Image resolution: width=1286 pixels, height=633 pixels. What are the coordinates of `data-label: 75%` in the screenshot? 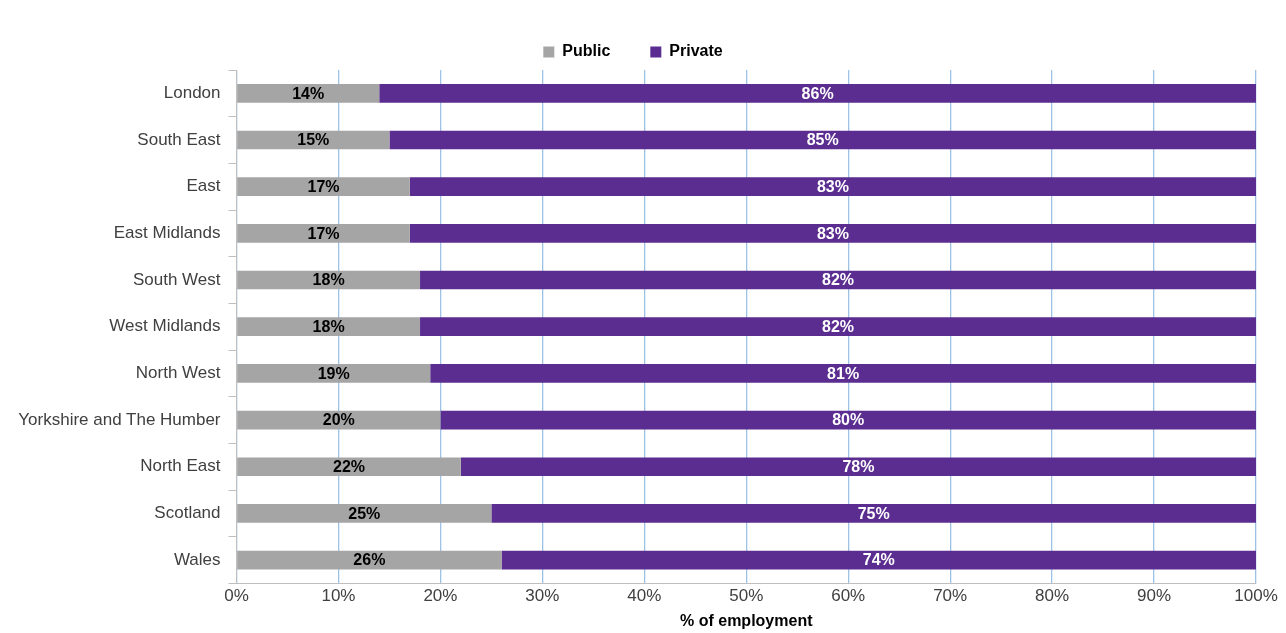 It's located at (873, 513).